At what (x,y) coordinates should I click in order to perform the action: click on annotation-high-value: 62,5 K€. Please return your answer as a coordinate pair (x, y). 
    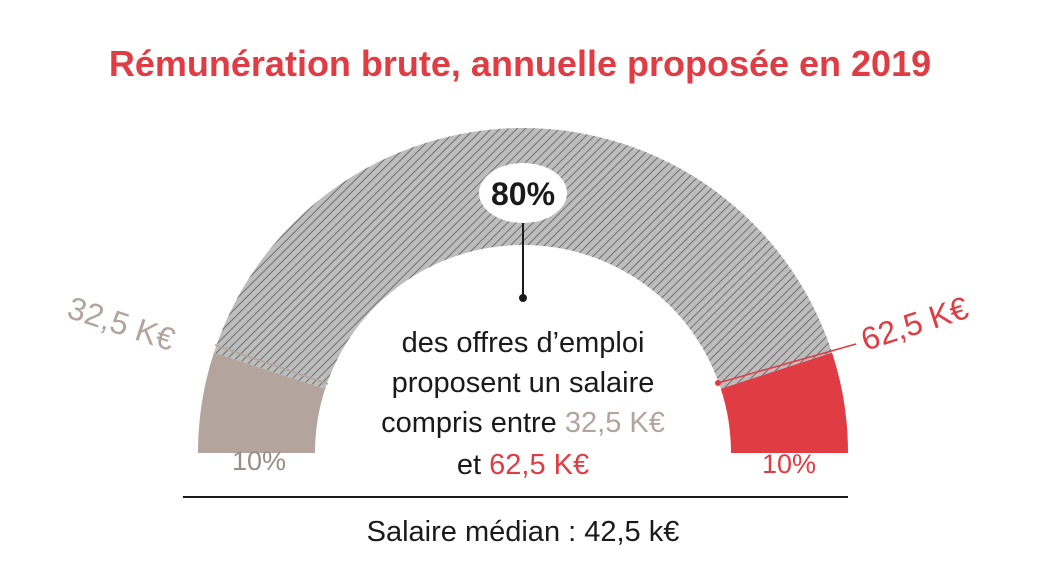
    Looking at the image, I should click on (539, 465).